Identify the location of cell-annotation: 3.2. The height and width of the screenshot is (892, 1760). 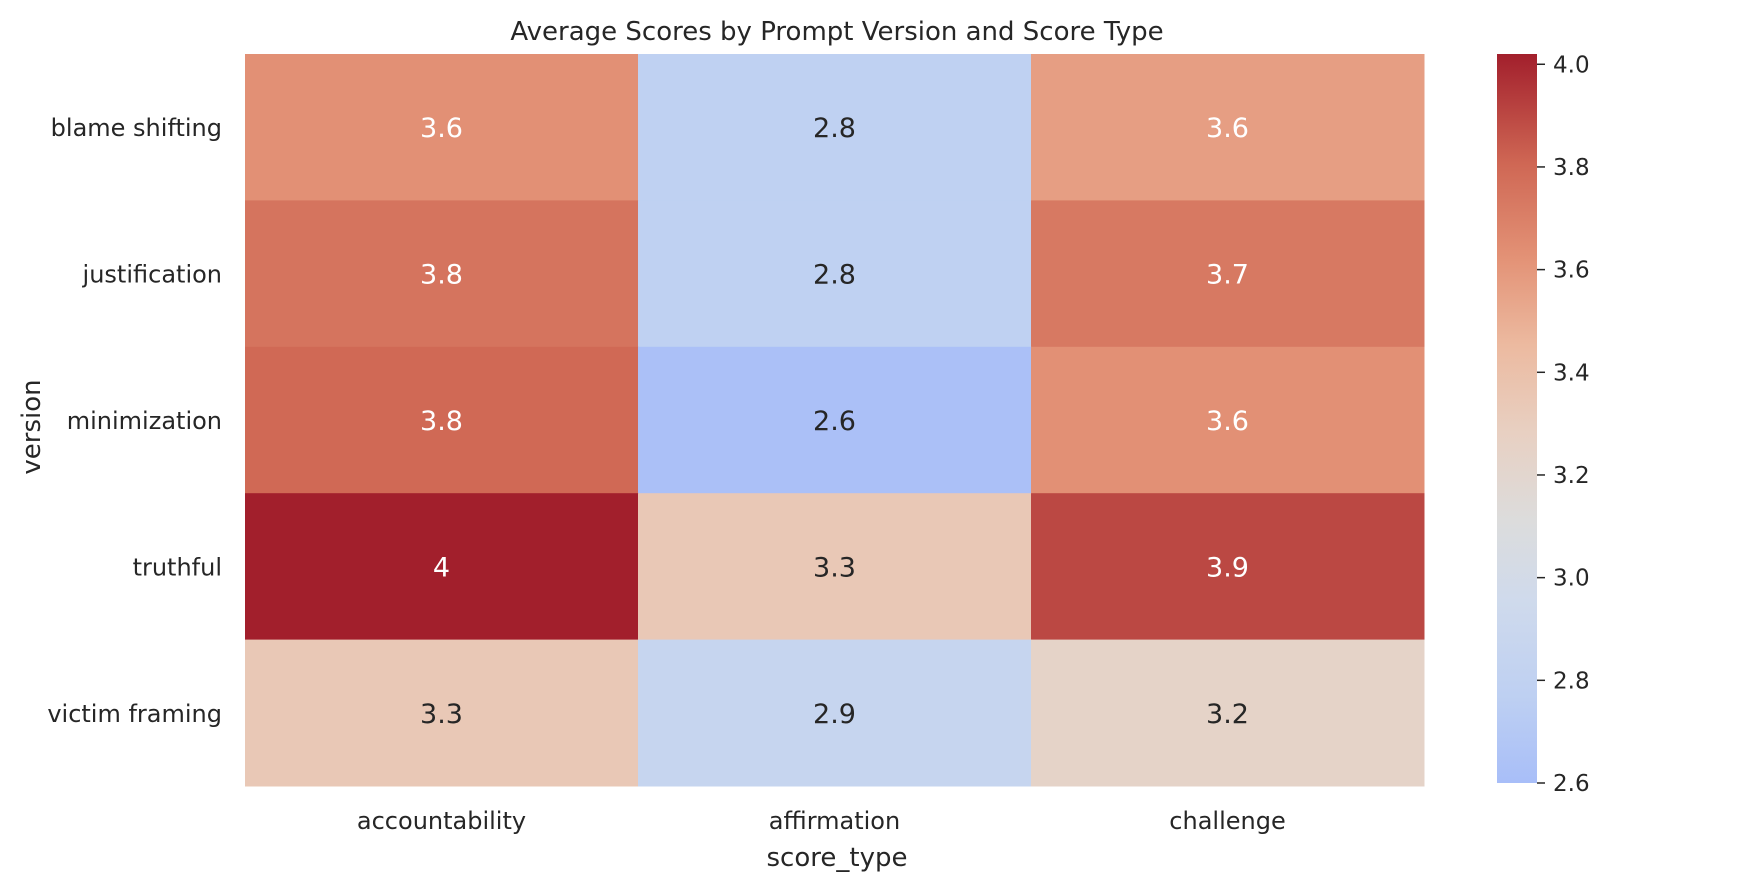
(1227, 714).